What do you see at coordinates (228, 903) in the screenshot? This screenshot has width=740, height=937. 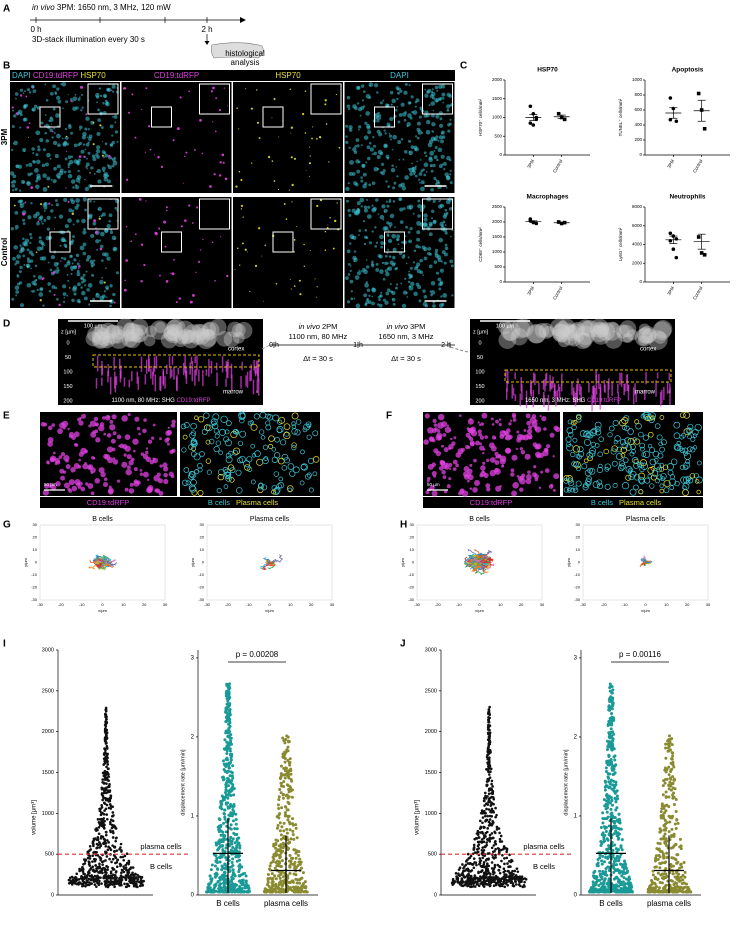 I see `x-tick-label: B cells` at bounding box center [228, 903].